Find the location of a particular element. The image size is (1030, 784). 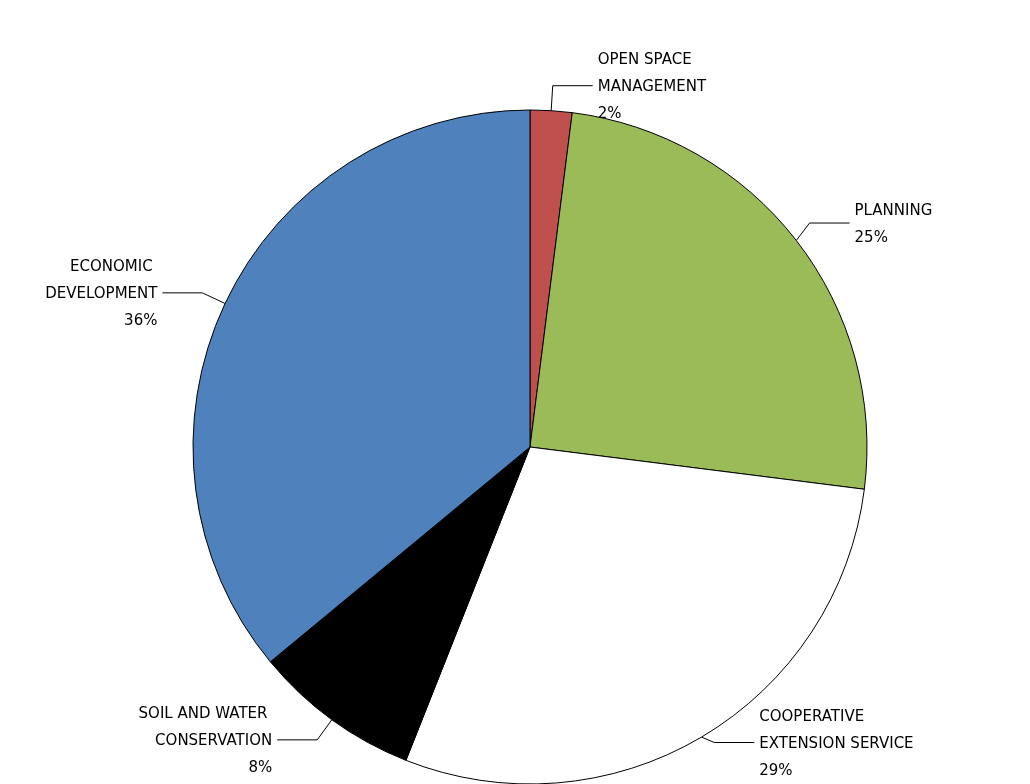

slice-label: ECONOMIC DEVELOPMENT is located at coordinates (102, 279).